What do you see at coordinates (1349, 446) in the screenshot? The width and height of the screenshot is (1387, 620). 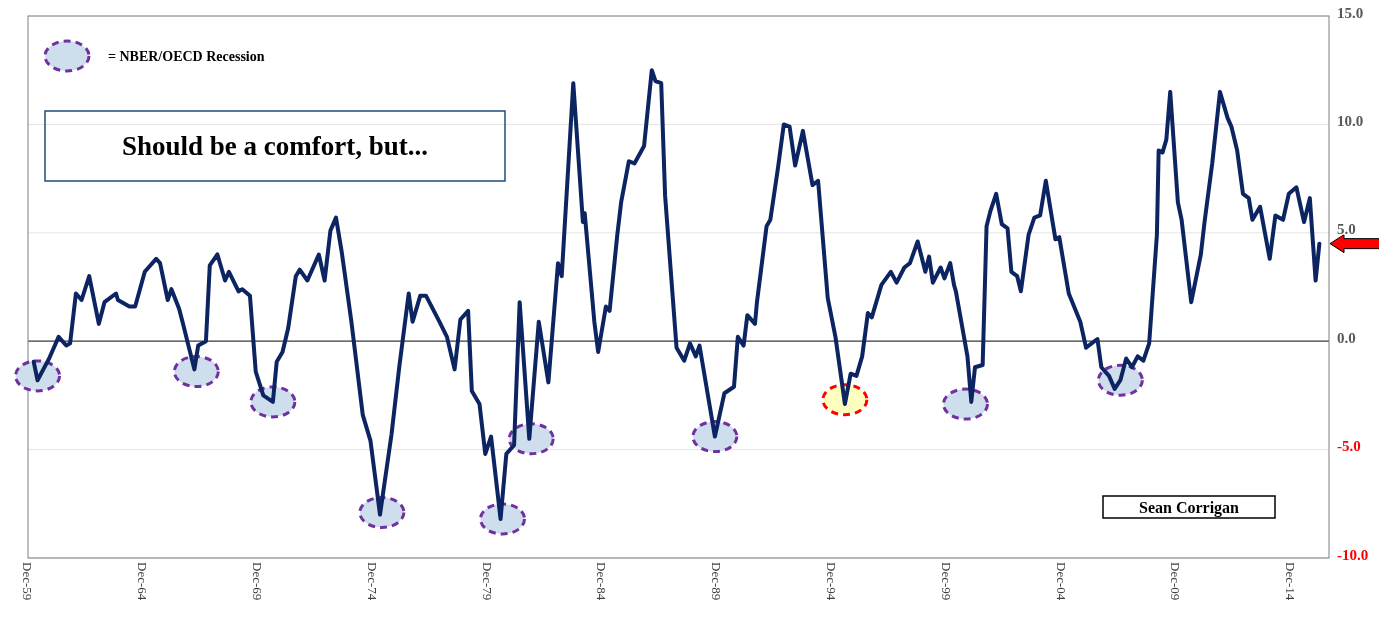 I see `y-tick-label: -5.0` at bounding box center [1349, 446].